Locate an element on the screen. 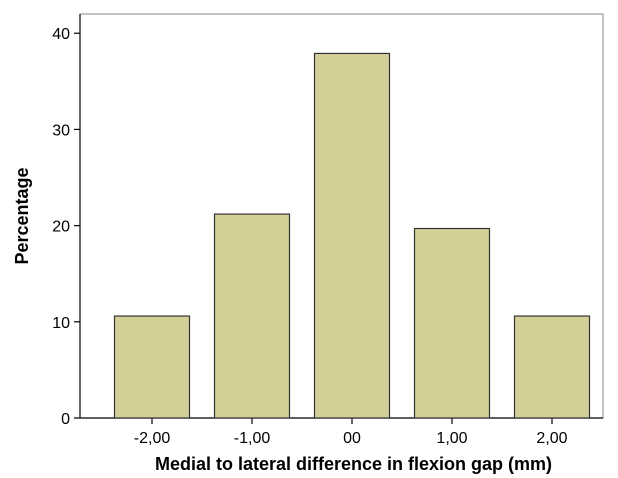 This screenshot has height=478, width=618. x-axis: -2,00 -1,00 00 1,00 2,00 is located at coordinates (341, 432).